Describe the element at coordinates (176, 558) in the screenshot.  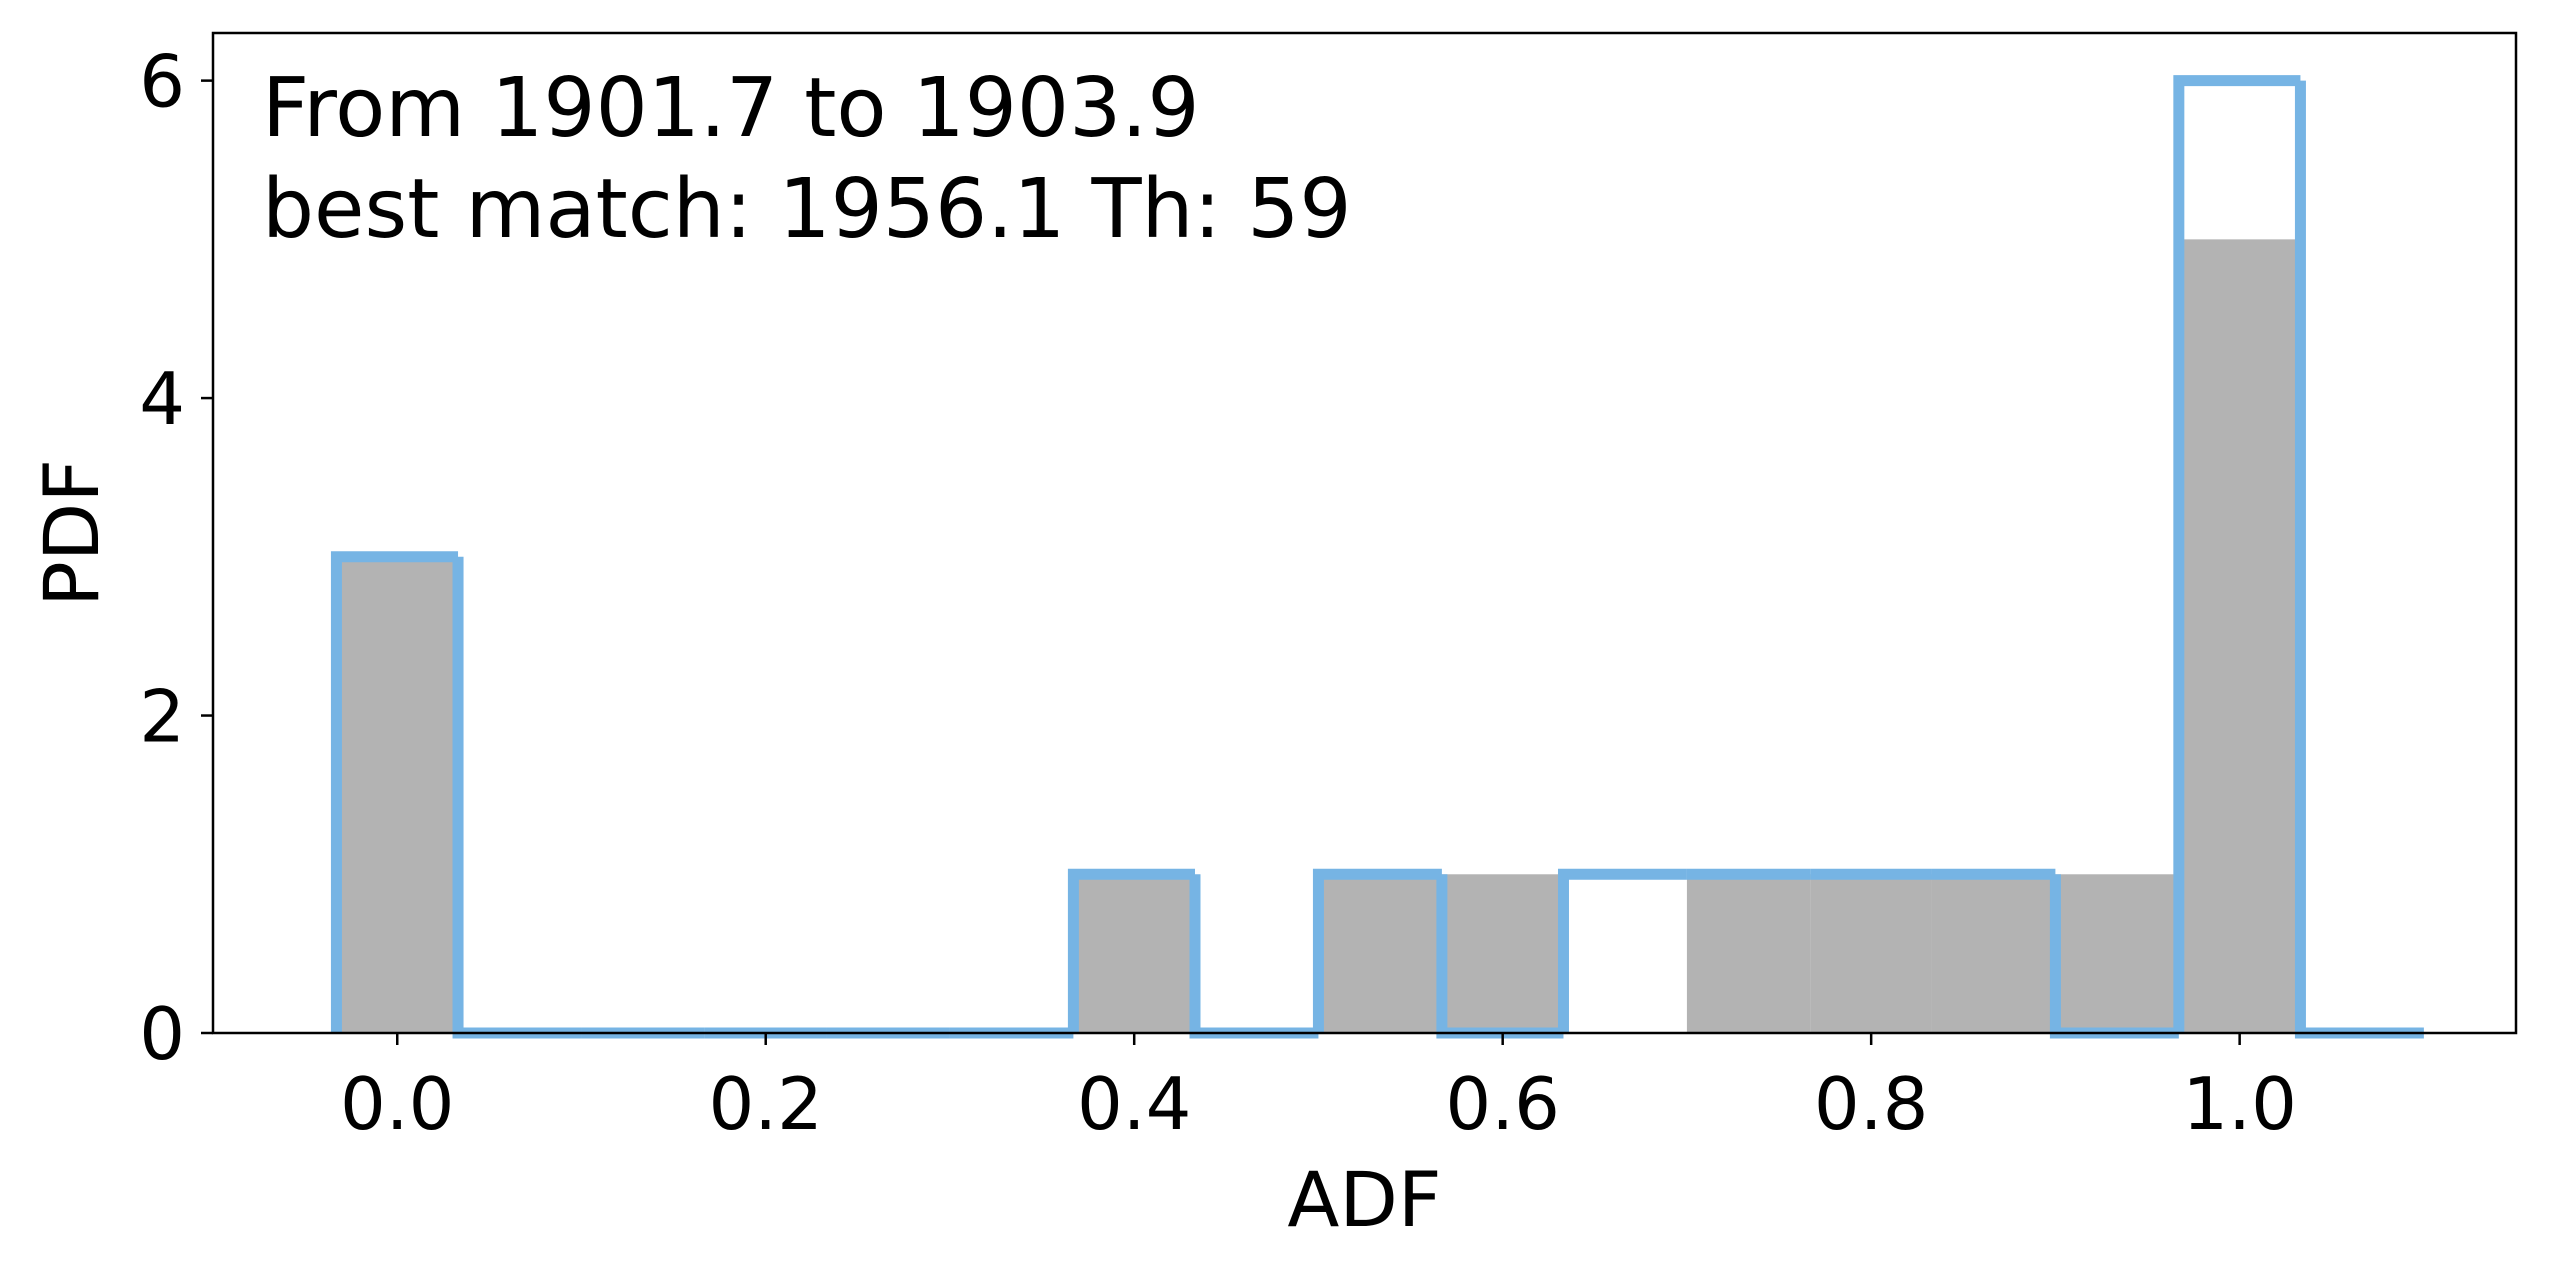
I see `y-axis-ticks: 0 2 4 6` at that location.